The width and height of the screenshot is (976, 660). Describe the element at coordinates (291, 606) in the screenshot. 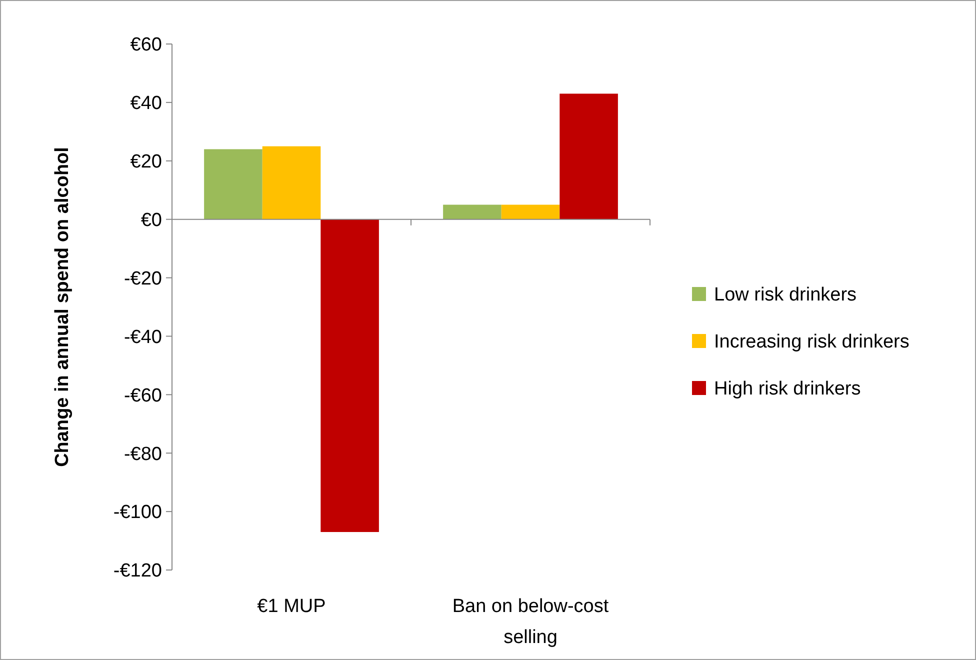

I see `x-tick-label: €1 MUP` at that location.